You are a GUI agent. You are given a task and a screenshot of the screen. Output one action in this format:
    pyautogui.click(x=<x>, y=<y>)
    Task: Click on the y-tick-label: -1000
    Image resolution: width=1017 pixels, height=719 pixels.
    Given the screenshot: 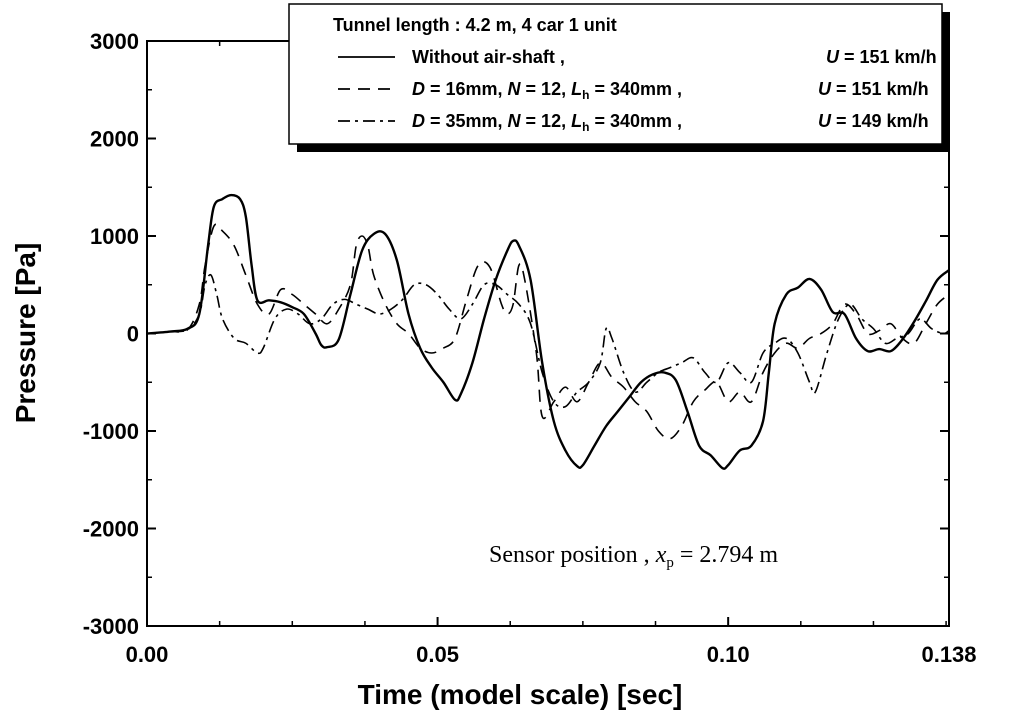 What is the action you would take?
    pyautogui.click(x=111, y=431)
    